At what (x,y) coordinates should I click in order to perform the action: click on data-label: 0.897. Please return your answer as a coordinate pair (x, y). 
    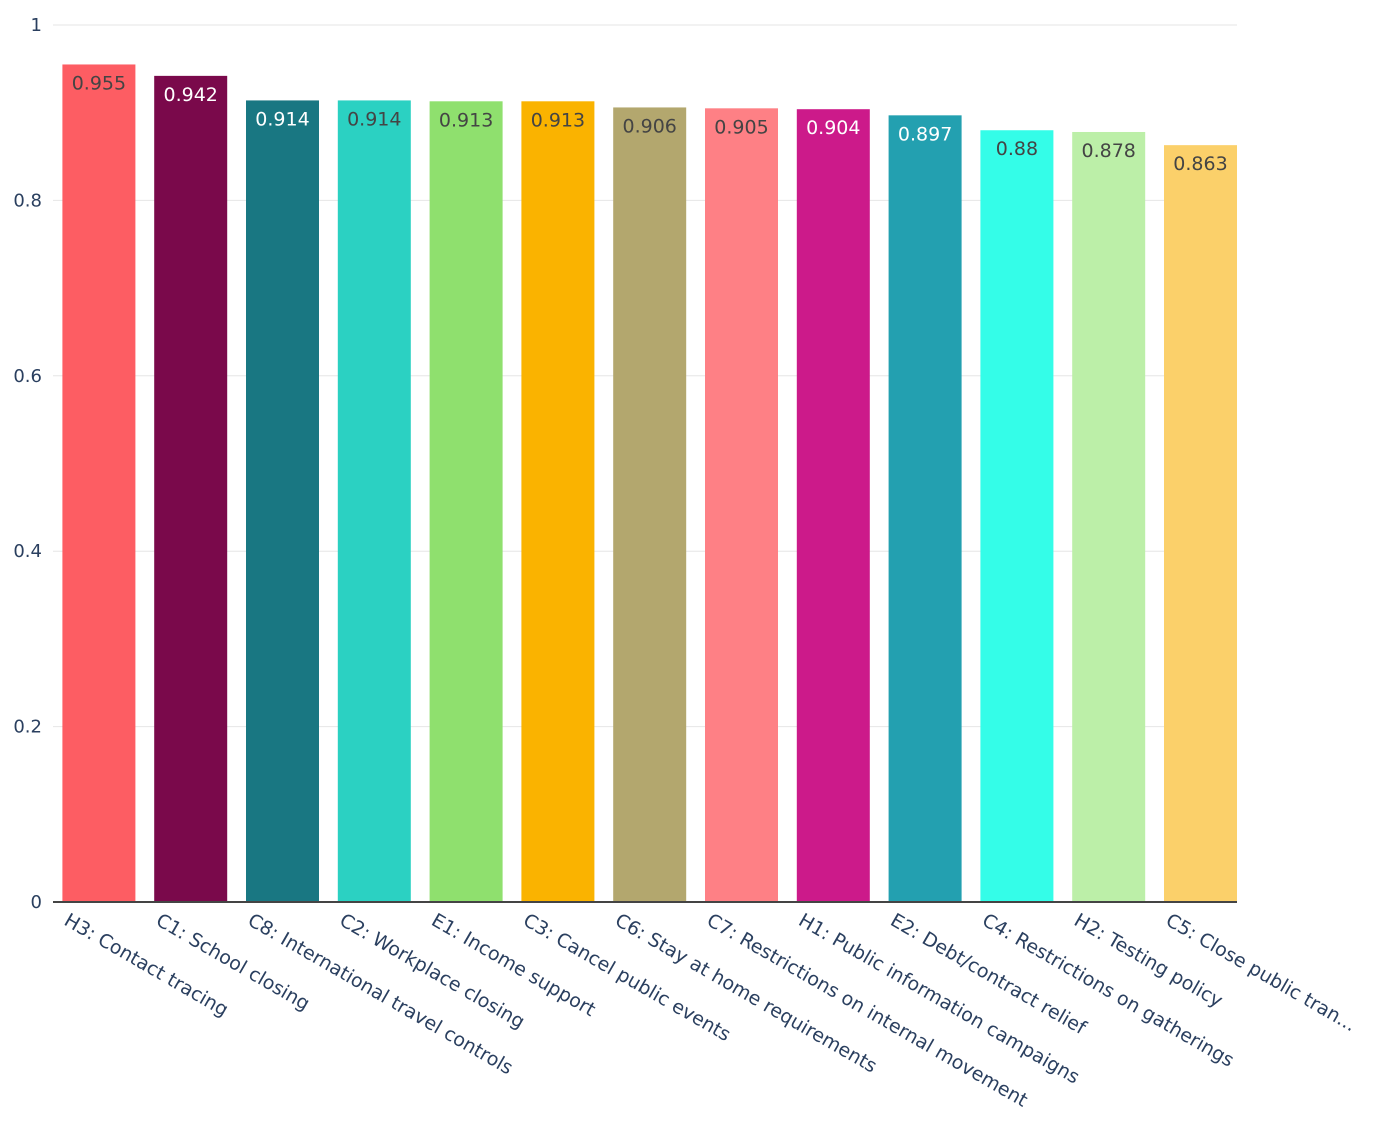
    Looking at the image, I should click on (925, 134).